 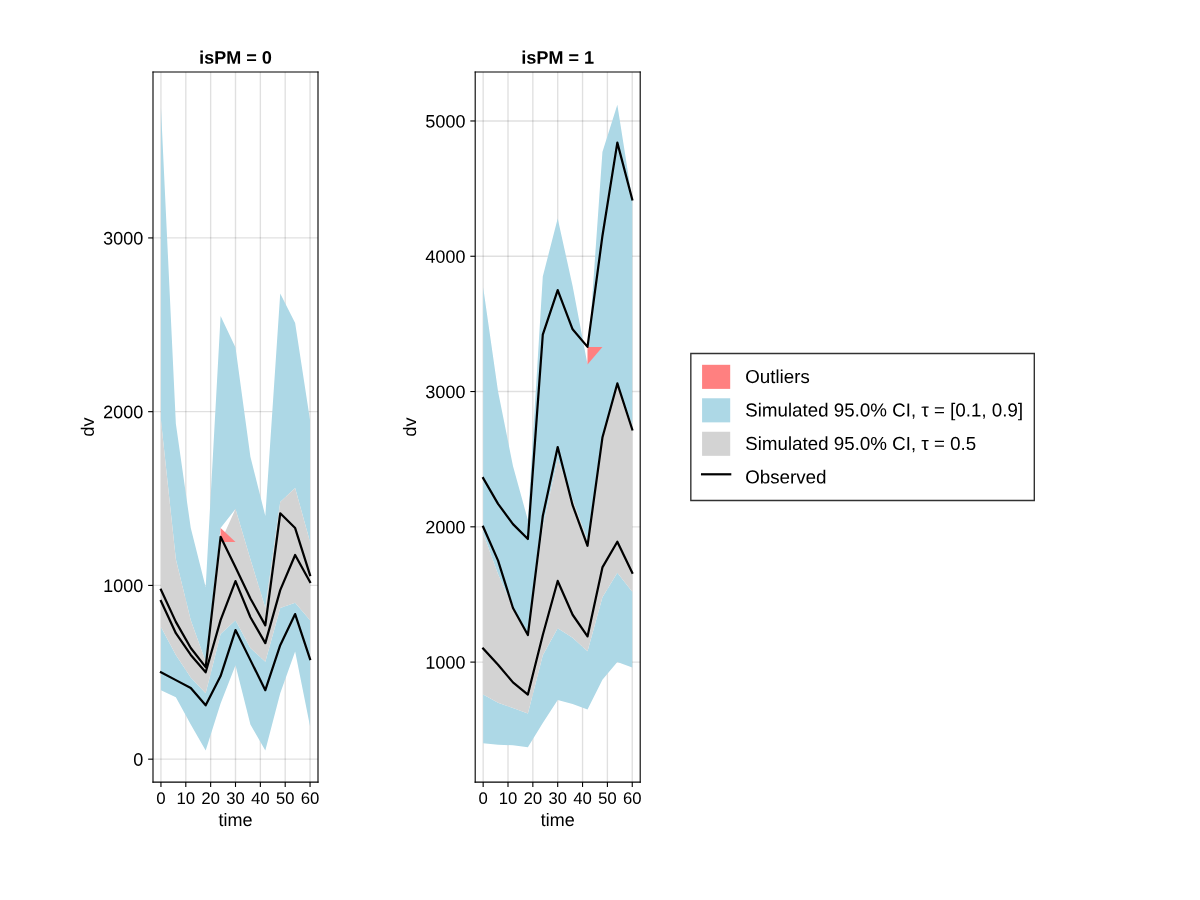 I want to click on legend-label: Simulated 95.0% CI, τ = [0.1, 0.9], so click(x=884, y=411).